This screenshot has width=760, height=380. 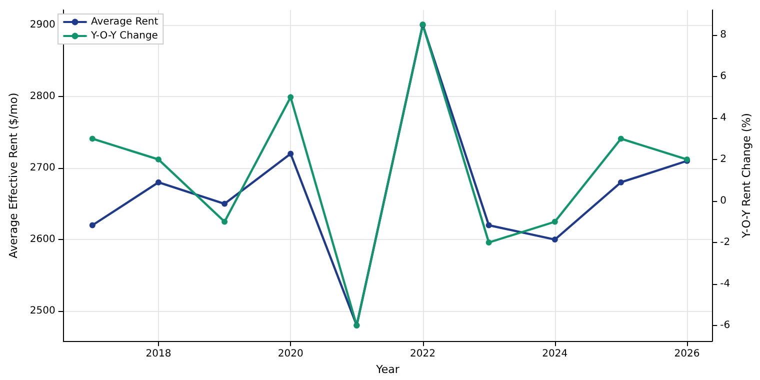 What do you see at coordinates (43, 25) in the screenshot?
I see `y-tick-label: 2900` at bounding box center [43, 25].